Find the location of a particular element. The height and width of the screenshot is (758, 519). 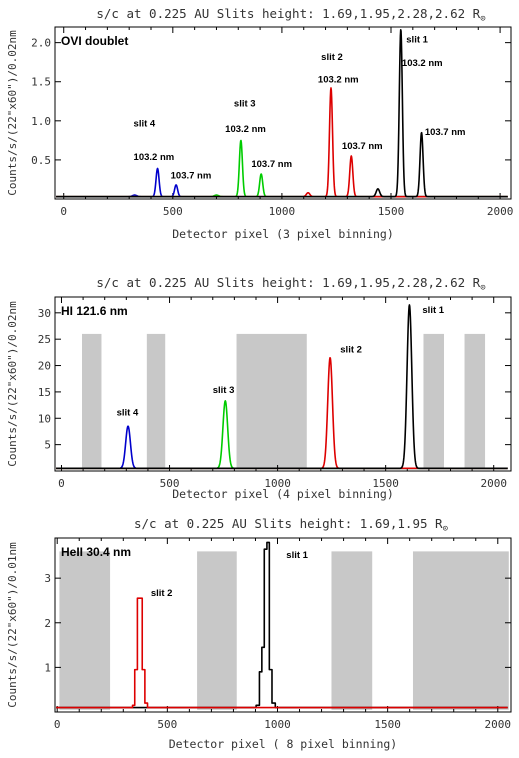

panel-label: HeII 30.4 nm is located at coordinates (96, 552).